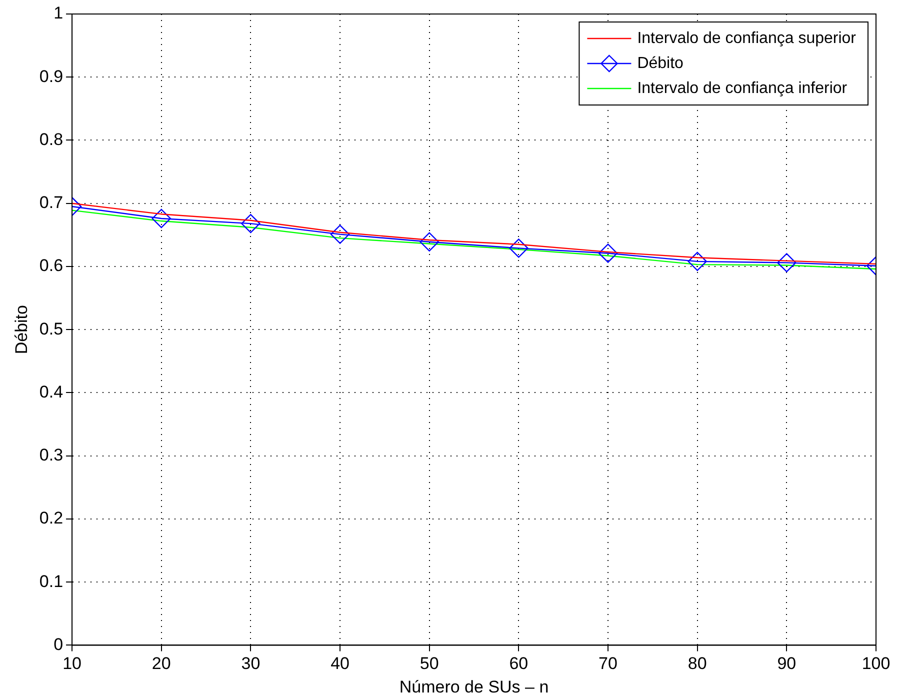 The image size is (898, 700). Describe the element at coordinates (608, 664) in the screenshot. I see `x-tick-label: 70` at that location.